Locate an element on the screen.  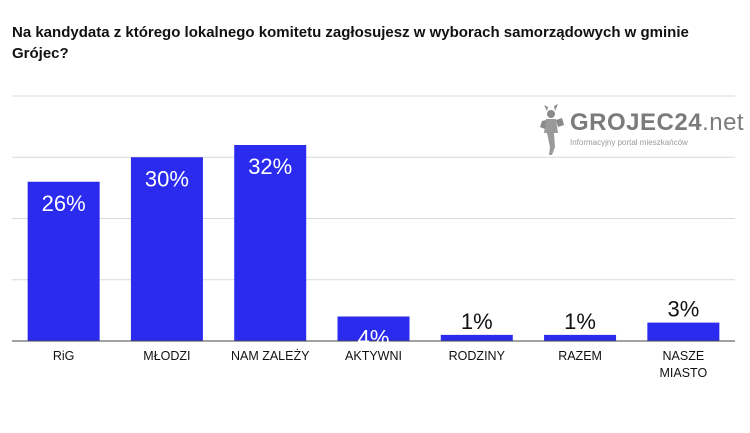
value-label: 3% is located at coordinates (683, 309).